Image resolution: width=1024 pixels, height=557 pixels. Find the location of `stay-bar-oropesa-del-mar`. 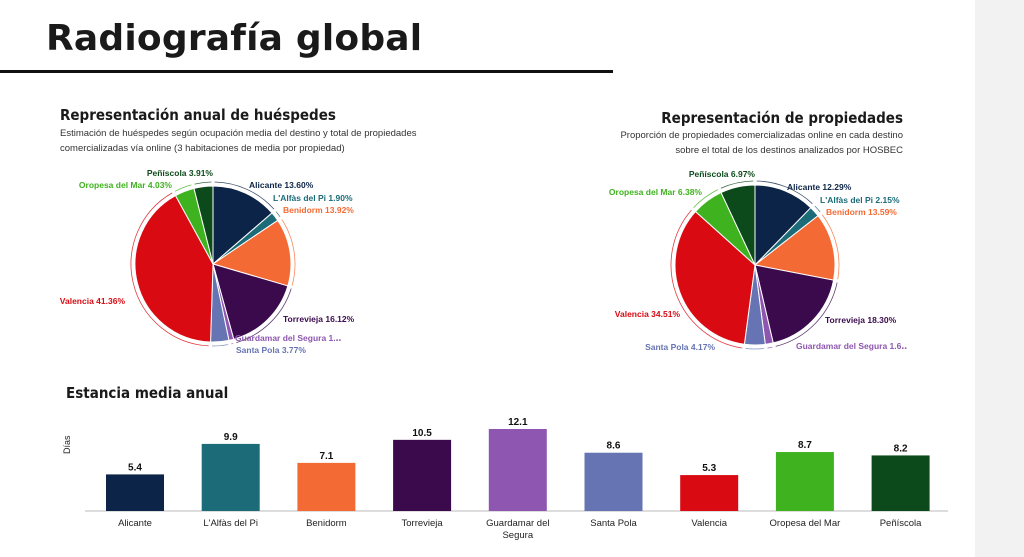

stay-bar-oropesa-del-mar is located at coordinates (804, 481).